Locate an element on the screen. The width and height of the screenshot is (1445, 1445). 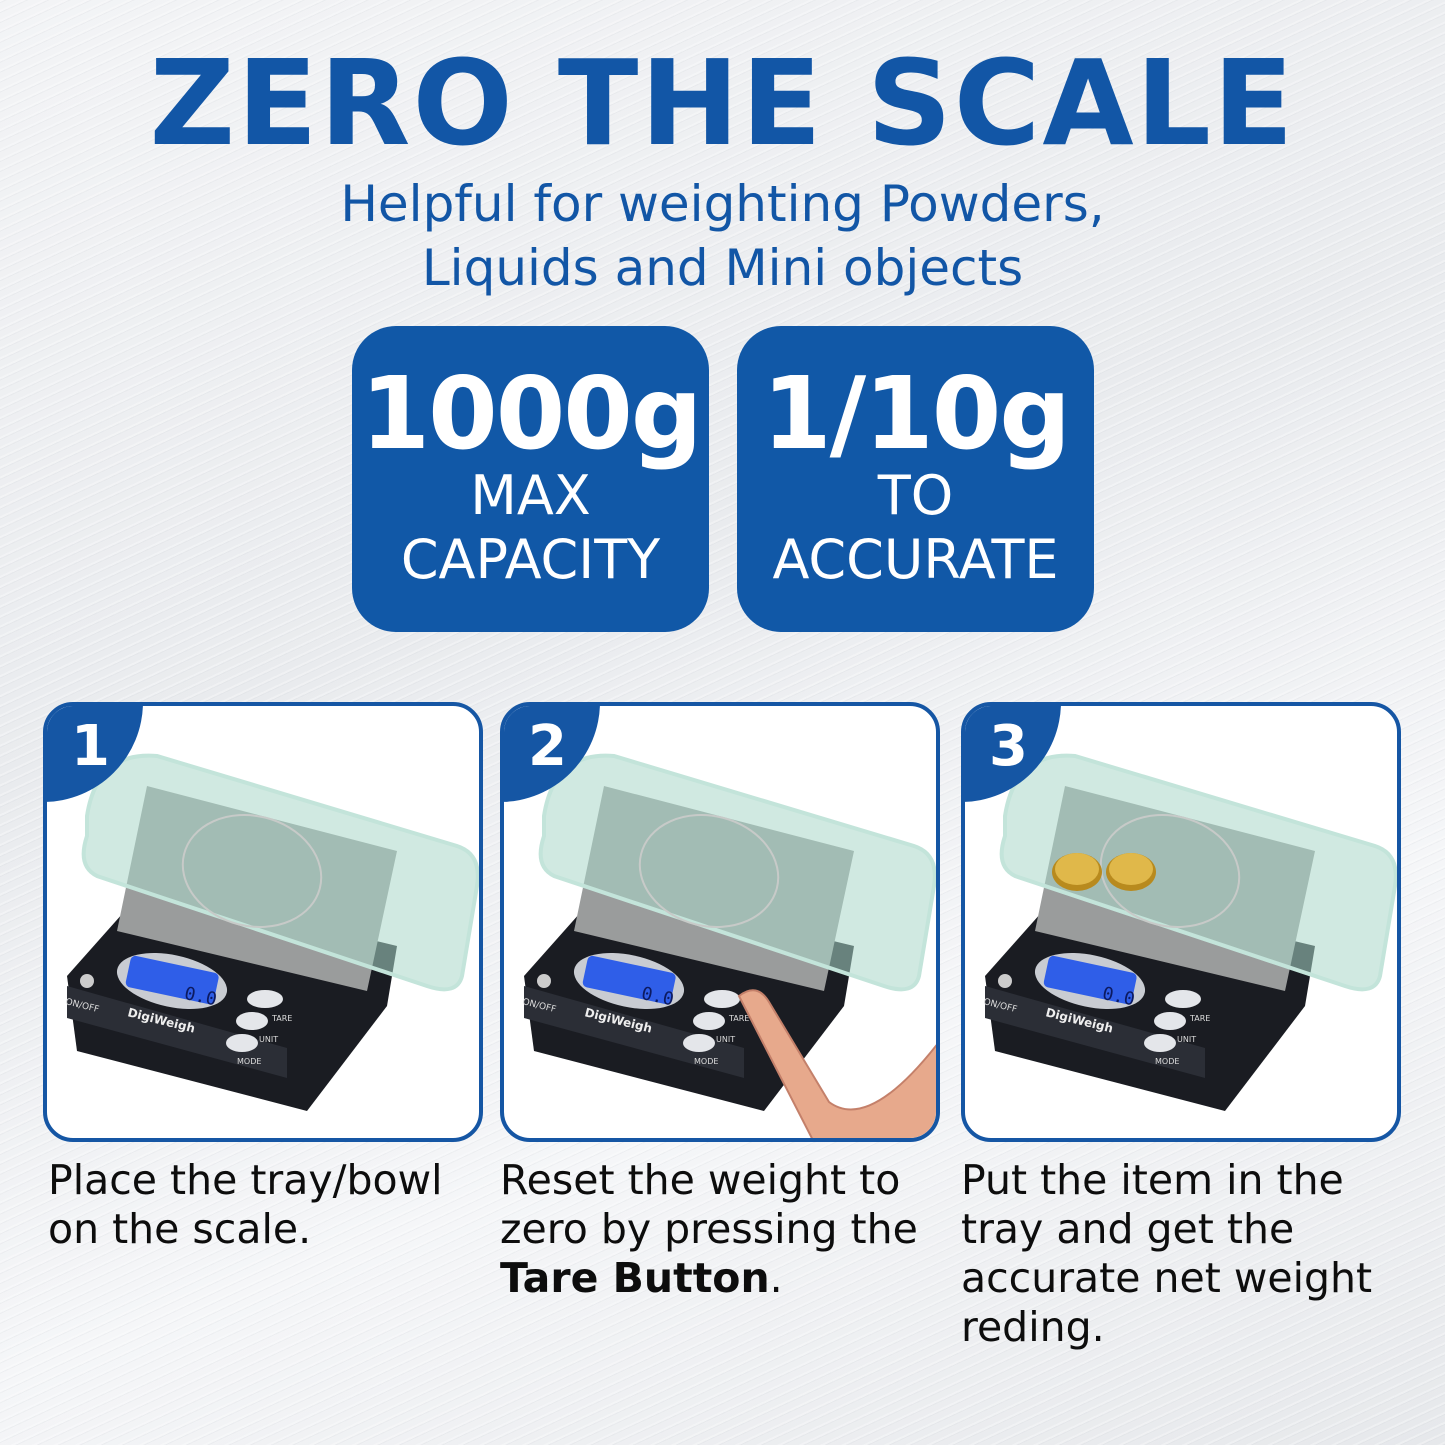
accuracy-badge: 1/10g TO ACCURATE is located at coordinates (915, 479).